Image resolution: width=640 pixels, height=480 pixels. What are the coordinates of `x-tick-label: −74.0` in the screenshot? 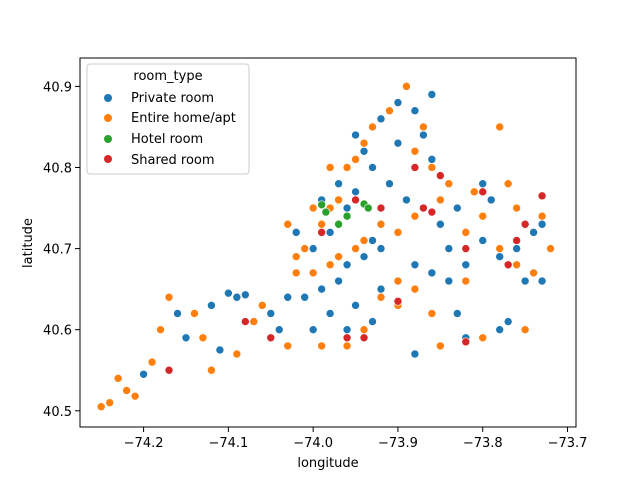 It's located at (313, 443).